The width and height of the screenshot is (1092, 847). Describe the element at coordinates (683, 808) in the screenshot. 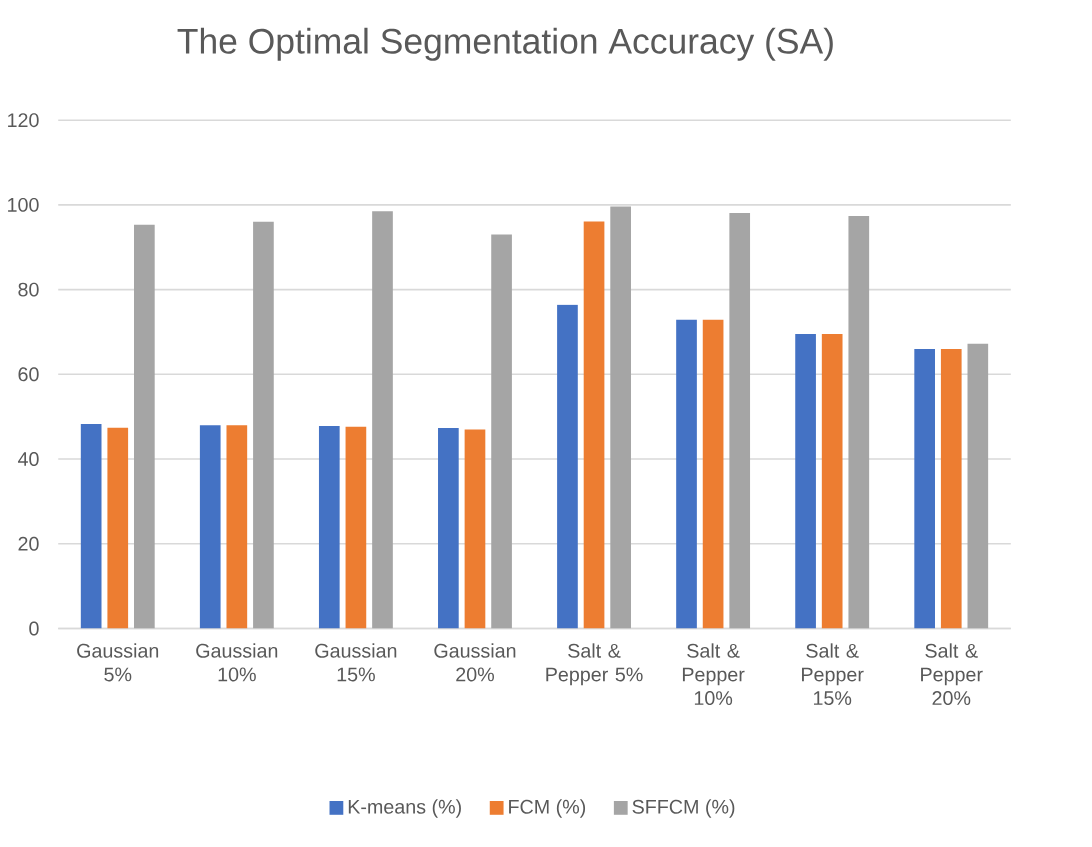

I see `legend-label: SFFCM (%)` at that location.